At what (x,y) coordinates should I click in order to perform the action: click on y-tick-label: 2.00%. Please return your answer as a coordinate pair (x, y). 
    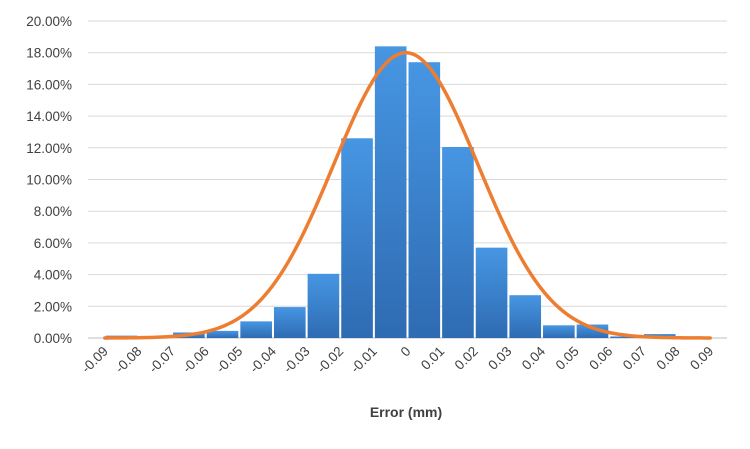
    Looking at the image, I should click on (53, 306).